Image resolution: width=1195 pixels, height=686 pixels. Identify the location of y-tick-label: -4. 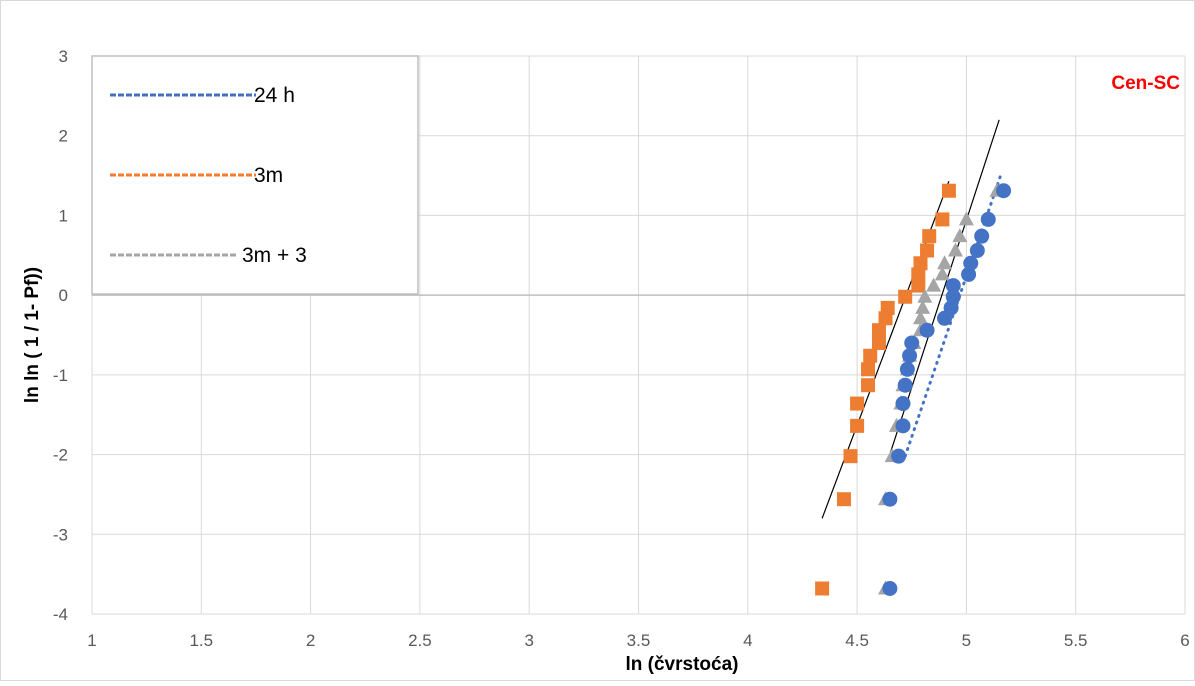
(60, 614).